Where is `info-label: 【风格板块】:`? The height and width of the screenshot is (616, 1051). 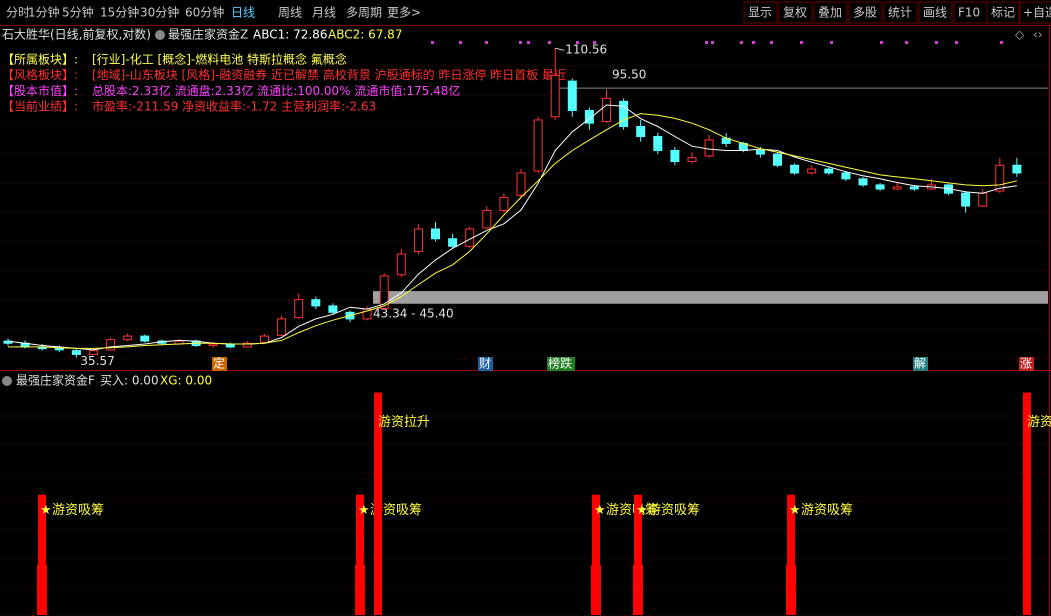
info-label: 【风格板块】: is located at coordinates (40, 74).